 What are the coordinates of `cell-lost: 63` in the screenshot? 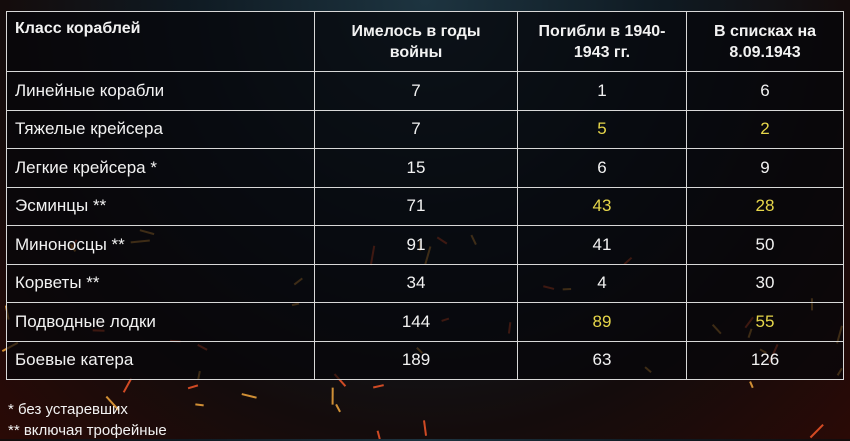 It's located at (602, 360).